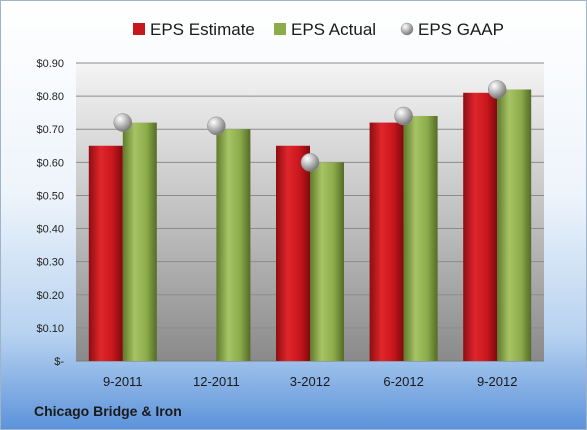 This screenshot has height=430, width=587. What do you see at coordinates (280, 29) in the screenshot?
I see `legend-marker-eps-actual` at bounding box center [280, 29].